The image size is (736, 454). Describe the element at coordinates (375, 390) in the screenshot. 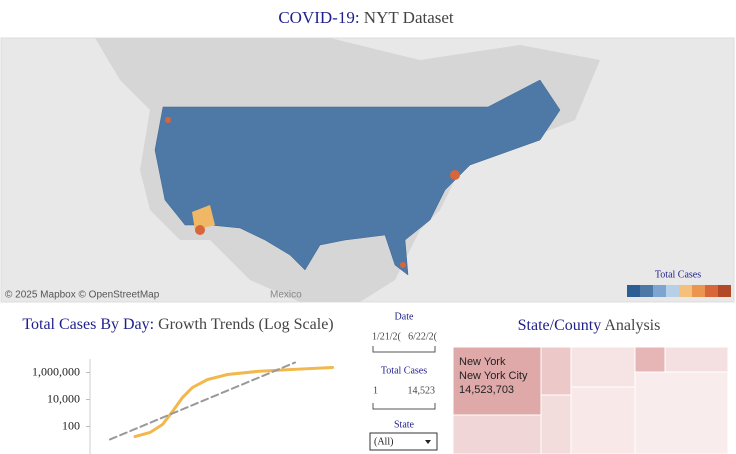

I see `cases-min: 1` at that location.